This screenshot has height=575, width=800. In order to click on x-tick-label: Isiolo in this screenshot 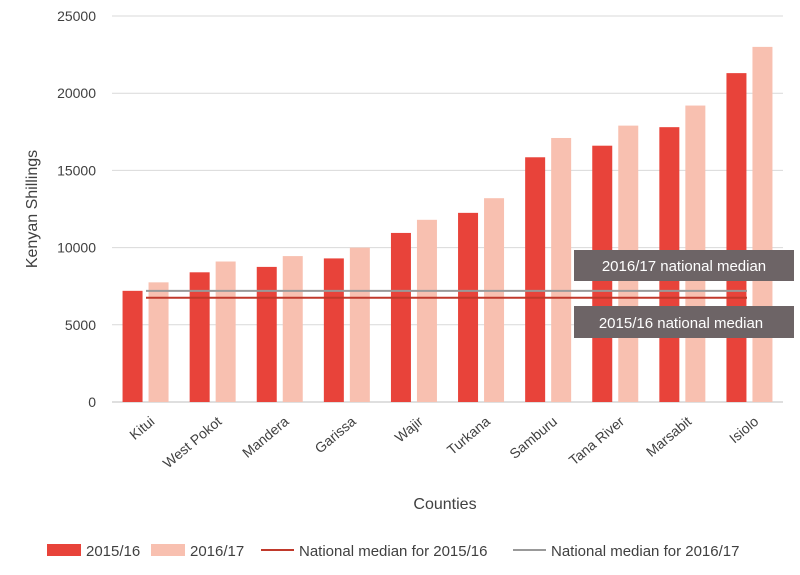, I will do `click(743, 429)`.